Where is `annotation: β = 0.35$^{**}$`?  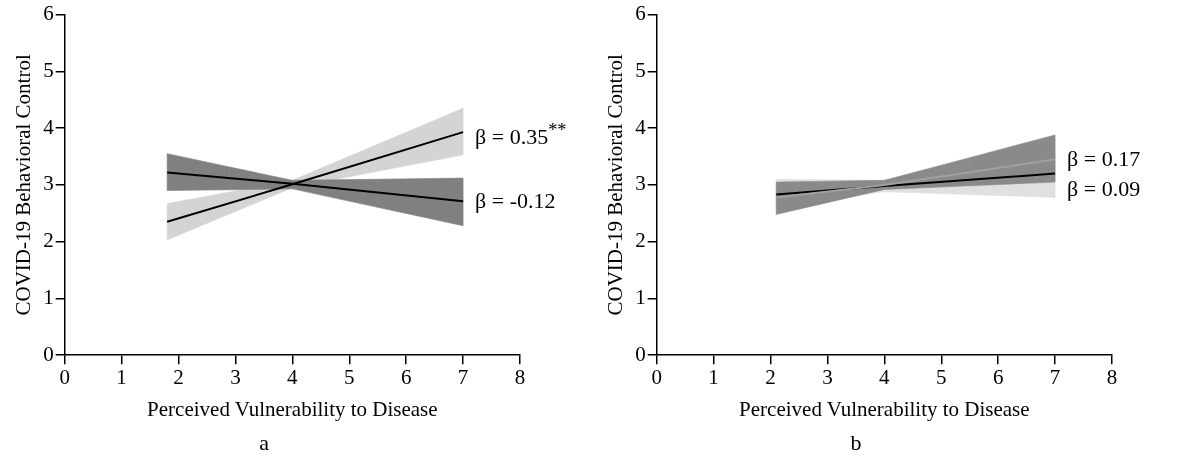
annotation: β = 0.35$^{**}$ is located at coordinates (521, 135).